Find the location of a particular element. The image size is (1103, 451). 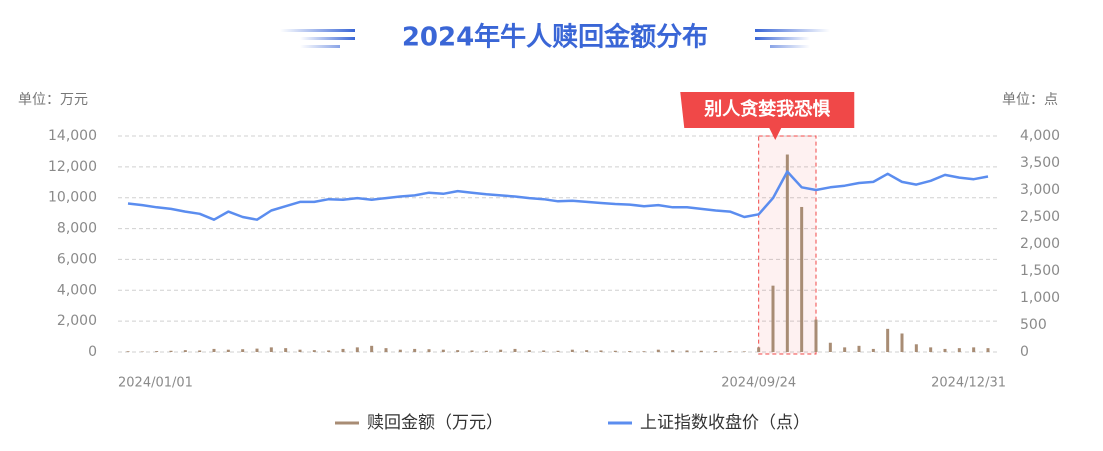

y-tick-label: 14,000 is located at coordinates (72, 136).